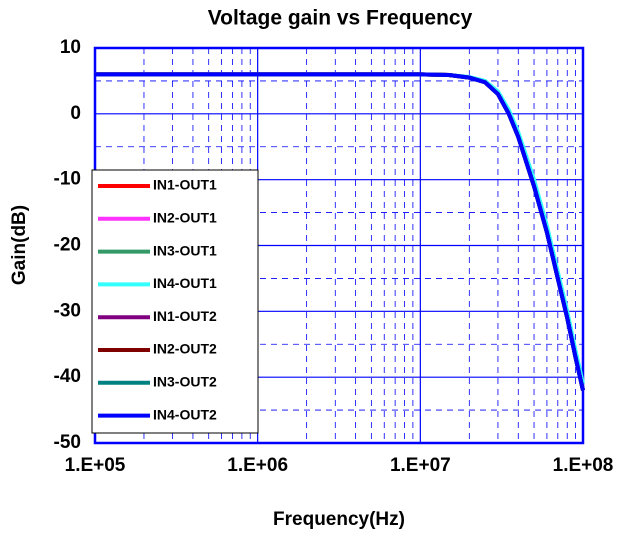 This screenshot has height=540, width=629. I want to click on y-tick-label: -10, so click(67, 179).